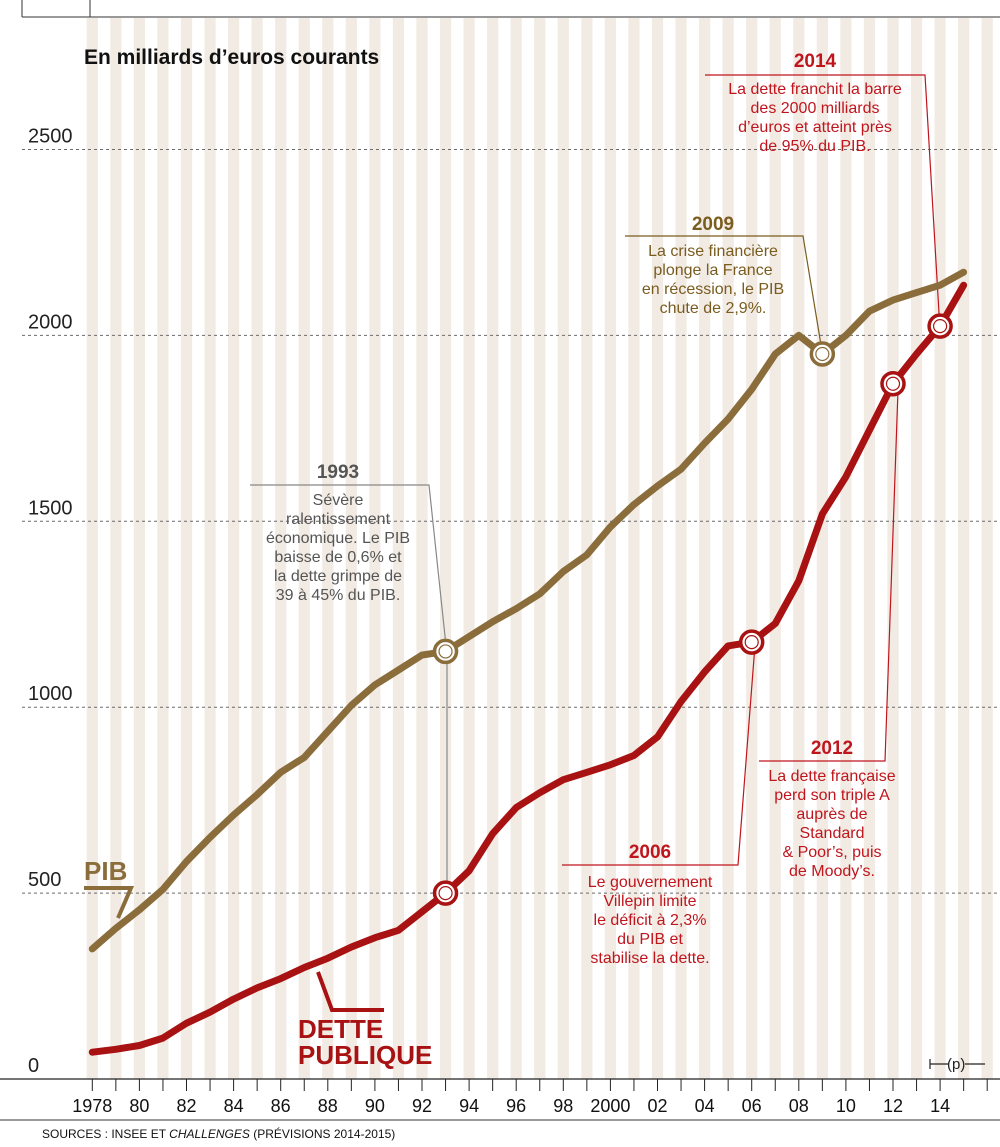 The image size is (1000, 1147). What do you see at coordinates (713, 251) in the screenshot?
I see `annotation-line: La crise financière` at bounding box center [713, 251].